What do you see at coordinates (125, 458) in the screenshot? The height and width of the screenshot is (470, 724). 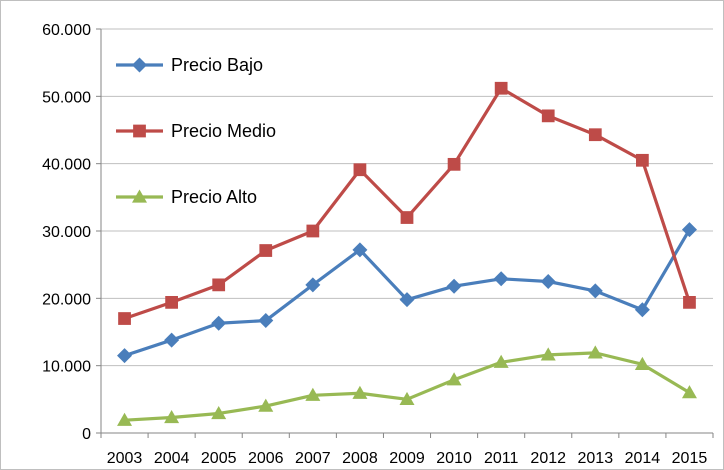 I see `x-tick-label: 2003` at bounding box center [125, 458].